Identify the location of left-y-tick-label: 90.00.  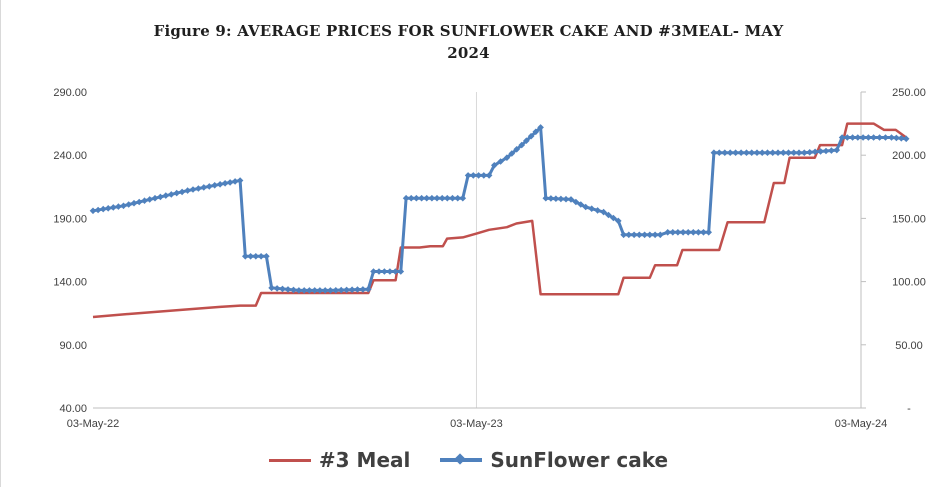
(73, 346).